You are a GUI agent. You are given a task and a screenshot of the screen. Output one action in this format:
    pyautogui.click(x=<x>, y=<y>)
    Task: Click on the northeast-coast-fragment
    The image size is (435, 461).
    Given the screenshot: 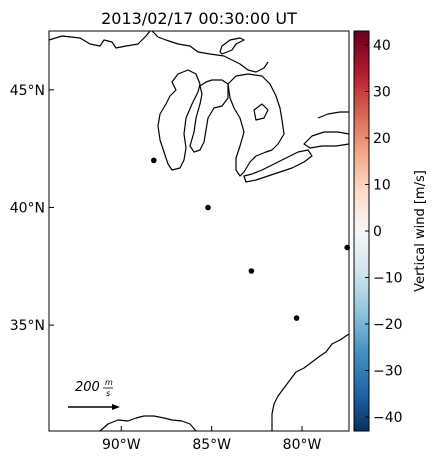 What is the action you would take?
    pyautogui.click(x=333, y=115)
    